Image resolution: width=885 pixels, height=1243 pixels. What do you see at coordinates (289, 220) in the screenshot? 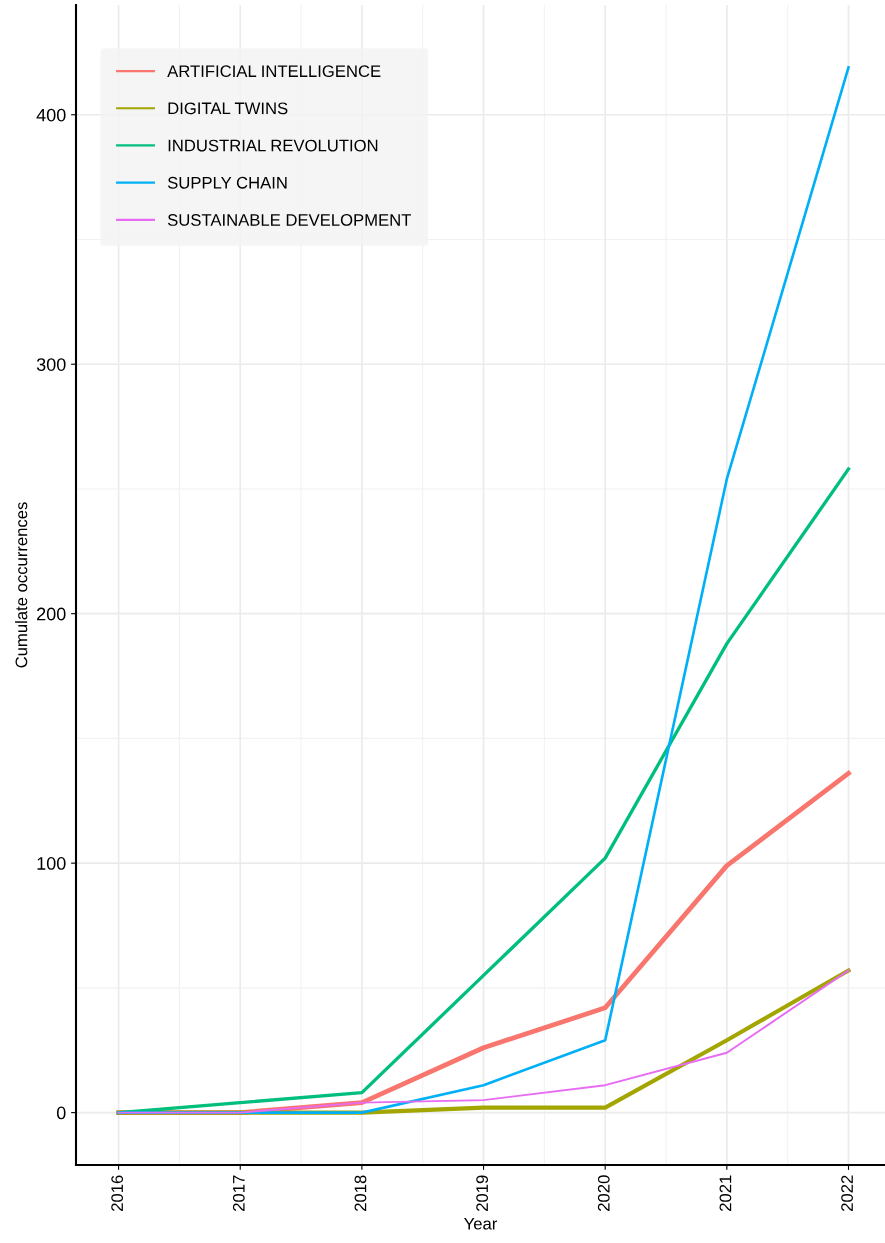
I see `legend-label: SUSTAINABLE DEVELOPMENT` at bounding box center [289, 220].